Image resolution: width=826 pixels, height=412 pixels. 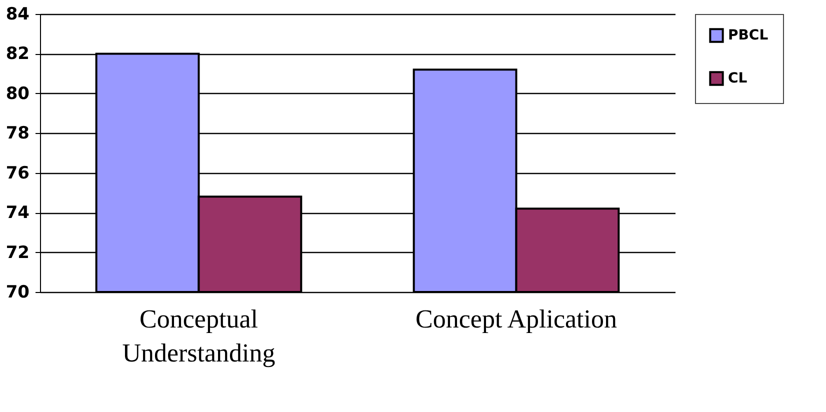 What do you see at coordinates (199, 336) in the screenshot?
I see `x-tick-label: Conceptual Understanding` at bounding box center [199, 336].